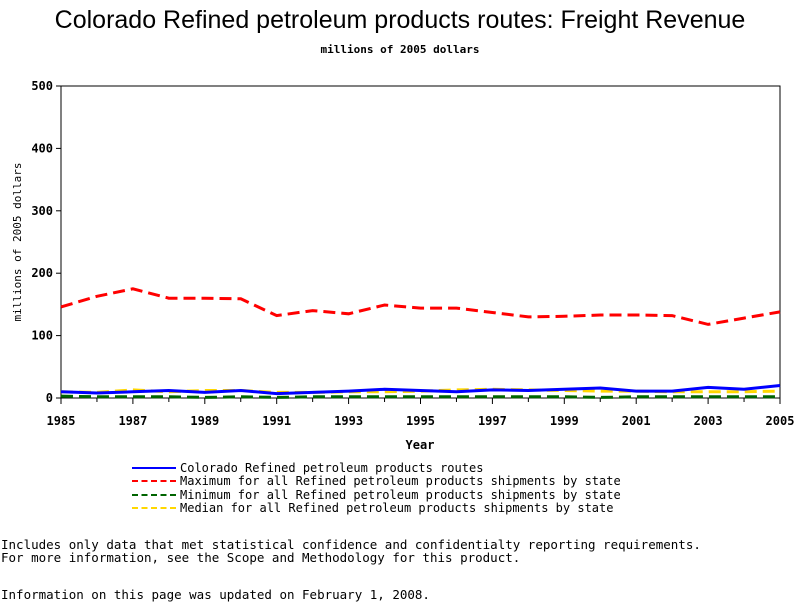 The width and height of the screenshot is (800, 602). I want to click on x-tick-label: 2001, so click(636, 421).